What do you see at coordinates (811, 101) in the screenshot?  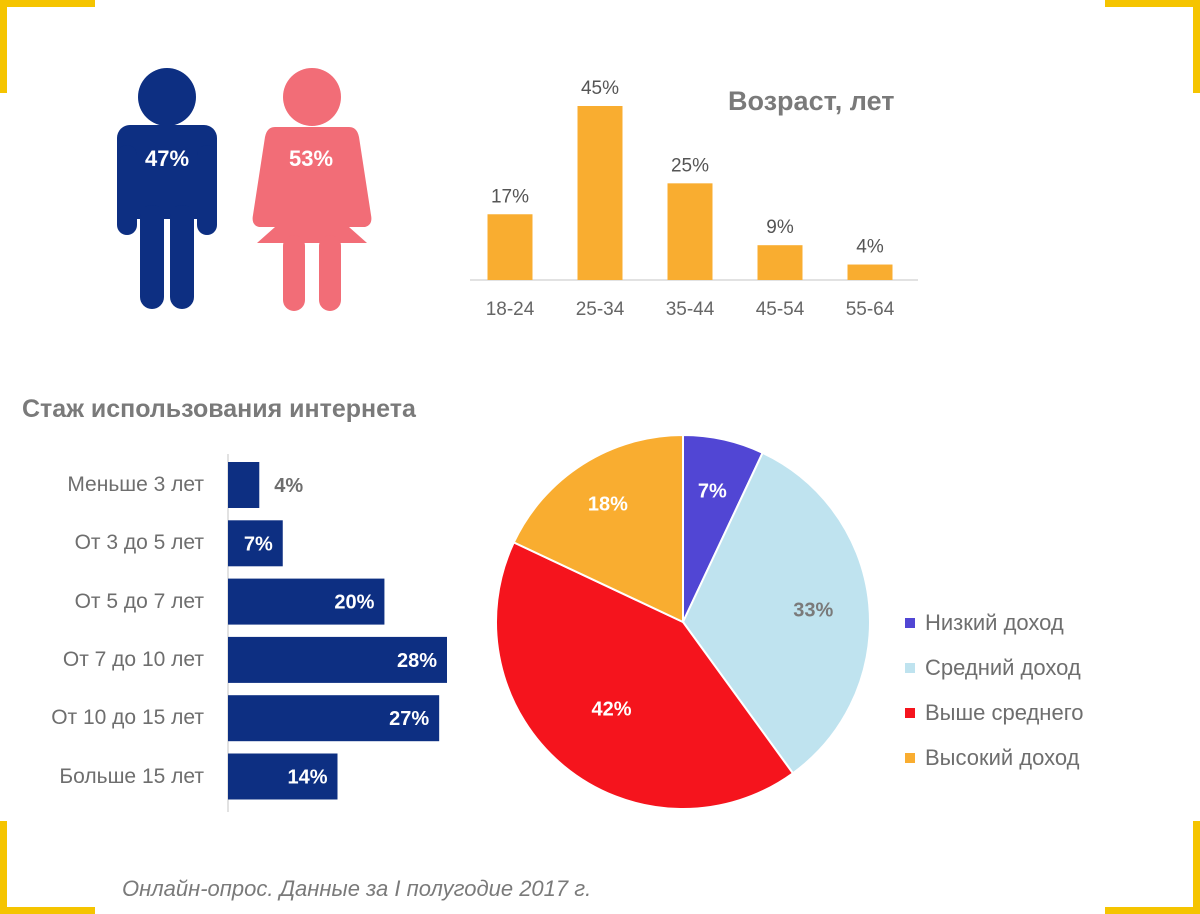 I see `age-chart-title: Возраст, лет` at bounding box center [811, 101].